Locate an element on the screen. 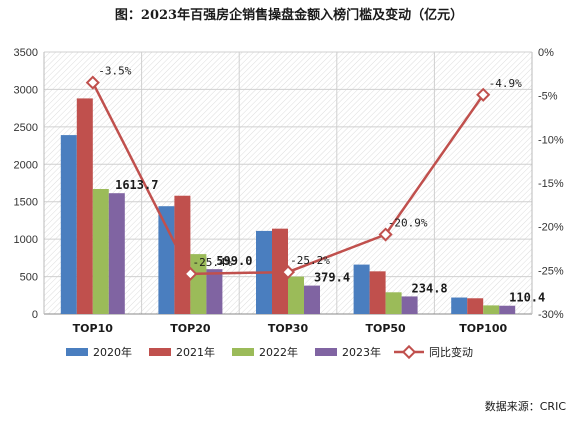 Image resolution: width=579 pixels, height=426 pixels. source-note: 数据来源：CRIC is located at coordinates (526, 406).